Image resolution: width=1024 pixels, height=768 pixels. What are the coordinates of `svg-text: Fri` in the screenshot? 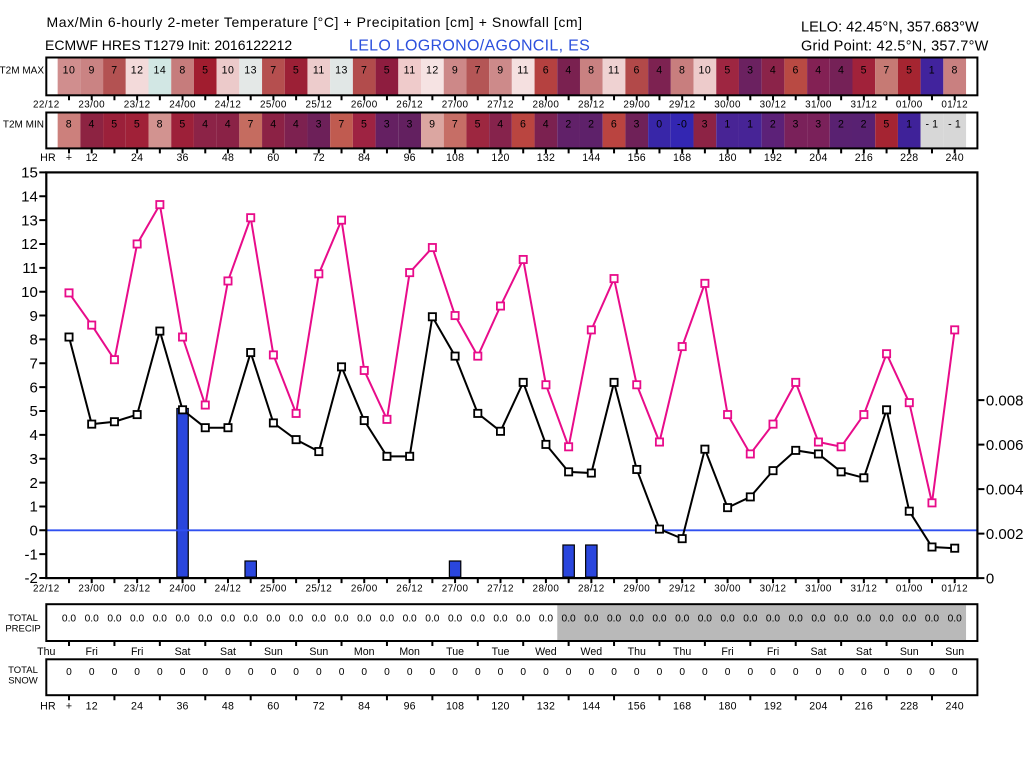 It's located at (137, 652).